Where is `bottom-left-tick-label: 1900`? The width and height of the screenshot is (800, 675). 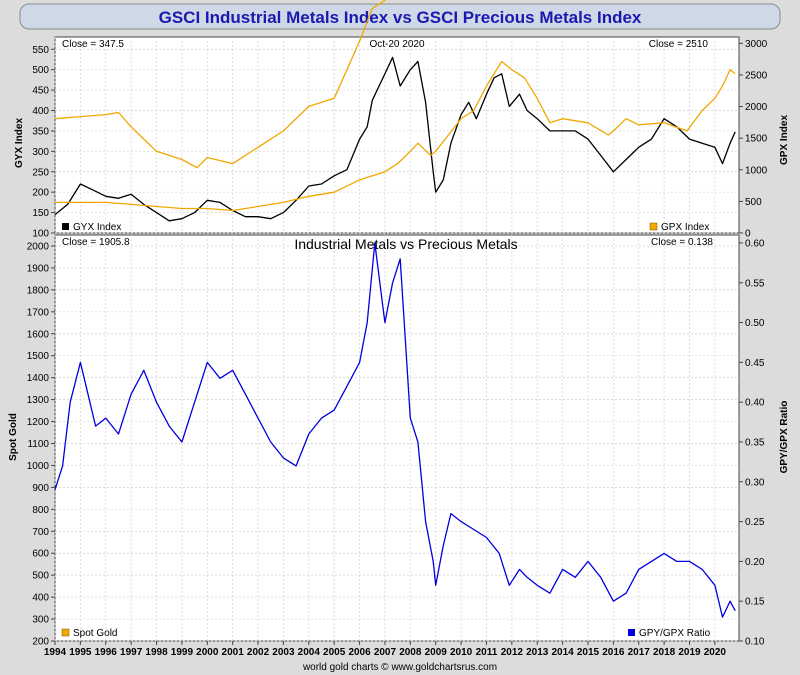 bottom-left-tick-label: 1900 is located at coordinates (38, 268).